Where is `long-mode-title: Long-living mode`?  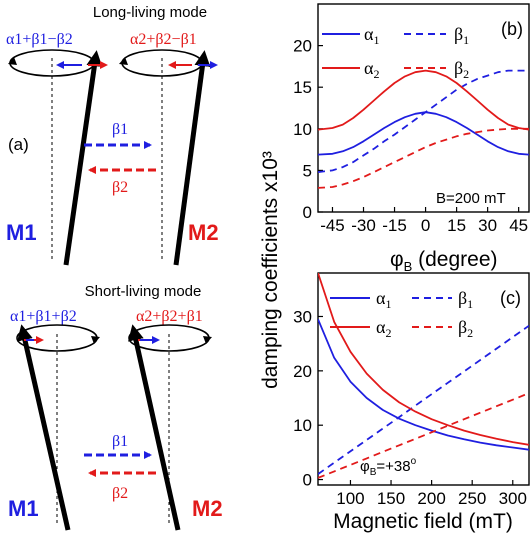
long-mode-title: Long-living mode is located at coordinates (150, 12).